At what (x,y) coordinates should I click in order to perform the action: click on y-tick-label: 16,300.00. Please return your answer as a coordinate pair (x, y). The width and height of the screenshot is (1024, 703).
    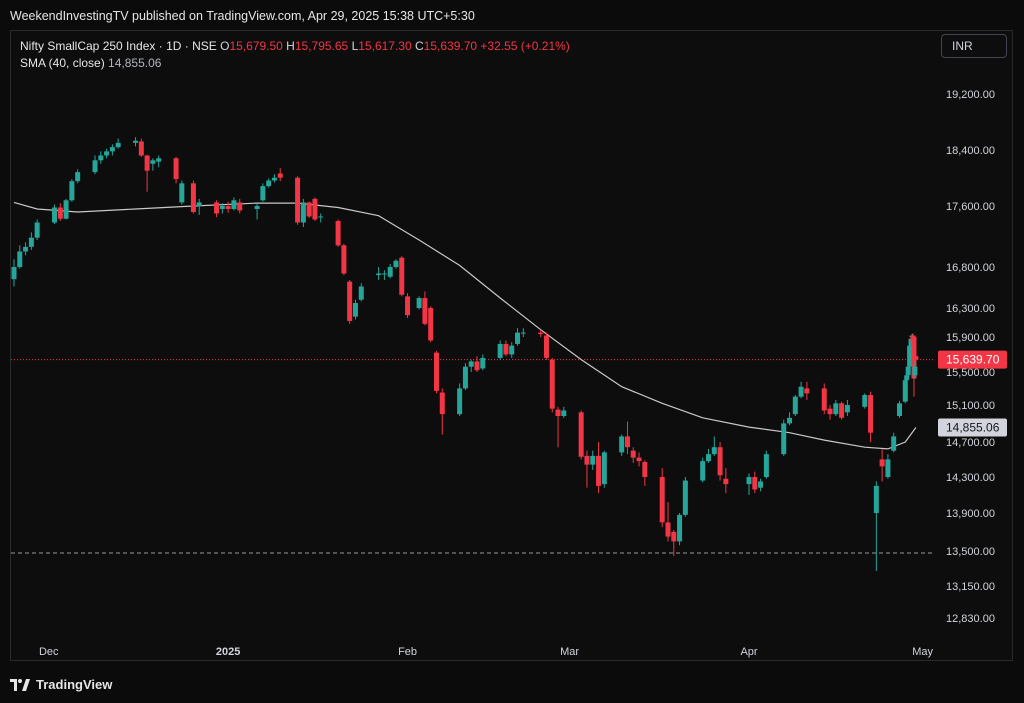
    Looking at the image, I should click on (970, 309).